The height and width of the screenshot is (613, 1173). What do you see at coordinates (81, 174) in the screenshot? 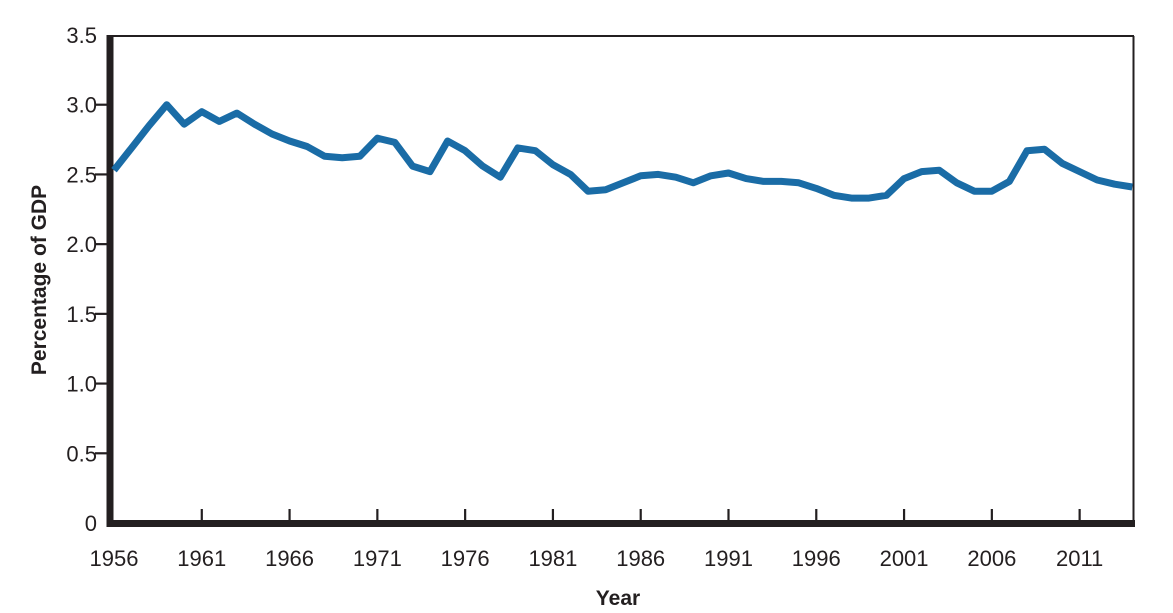
I see `y-tick-label: 2.5` at bounding box center [81, 174].